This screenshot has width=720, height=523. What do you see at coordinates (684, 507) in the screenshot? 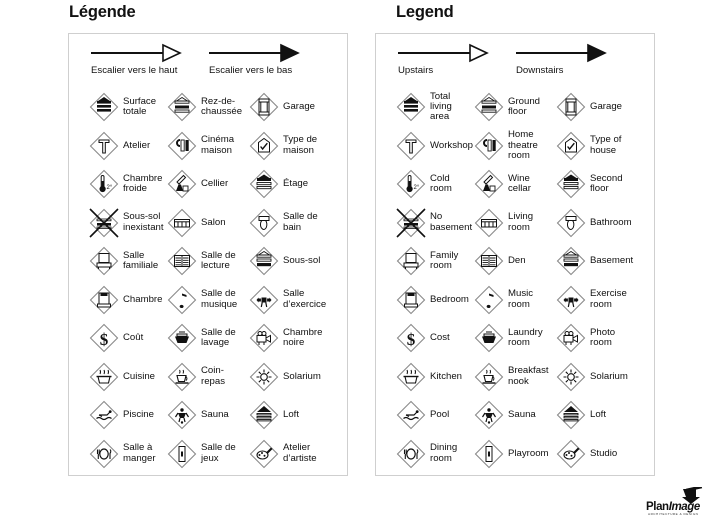
I see `logo-image: Image` at bounding box center [684, 507].